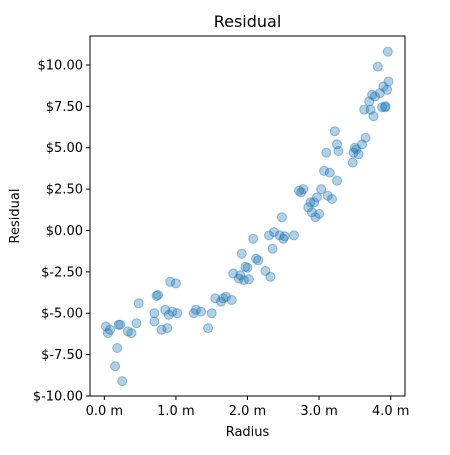 The width and height of the screenshot is (450, 455). Describe the element at coordinates (104, 411) in the screenshot. I see `x-tick-label: 0.0 m` at that location.